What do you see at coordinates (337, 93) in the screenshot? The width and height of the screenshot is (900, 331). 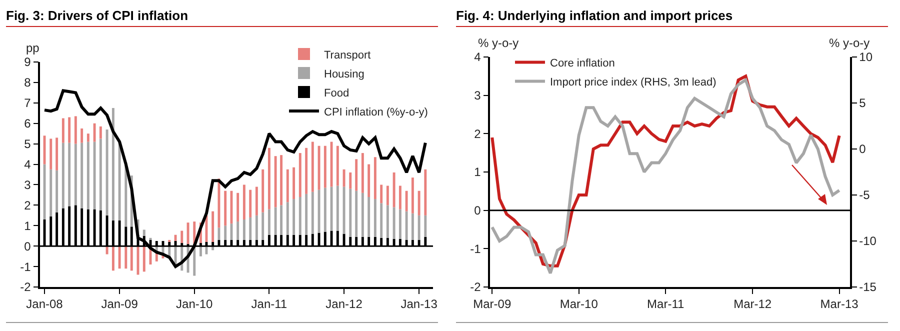 I see `legend-label: Food` at bounding box center [337, 93].